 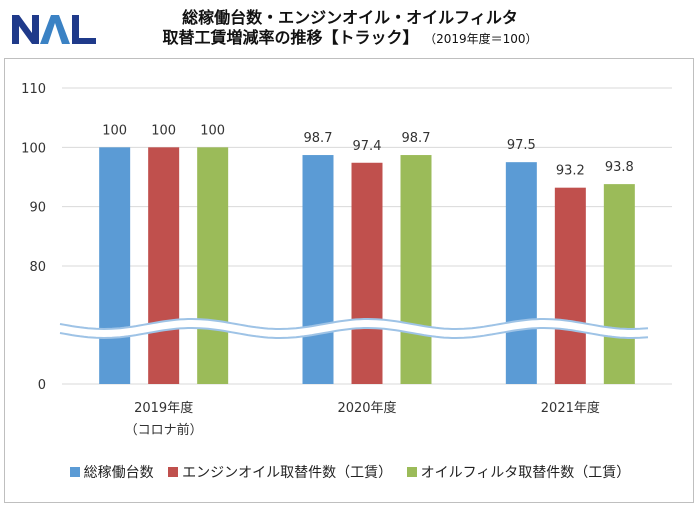 I want to click on data-label-engine-oil-1: 97.4, so click(x=367, y=146).